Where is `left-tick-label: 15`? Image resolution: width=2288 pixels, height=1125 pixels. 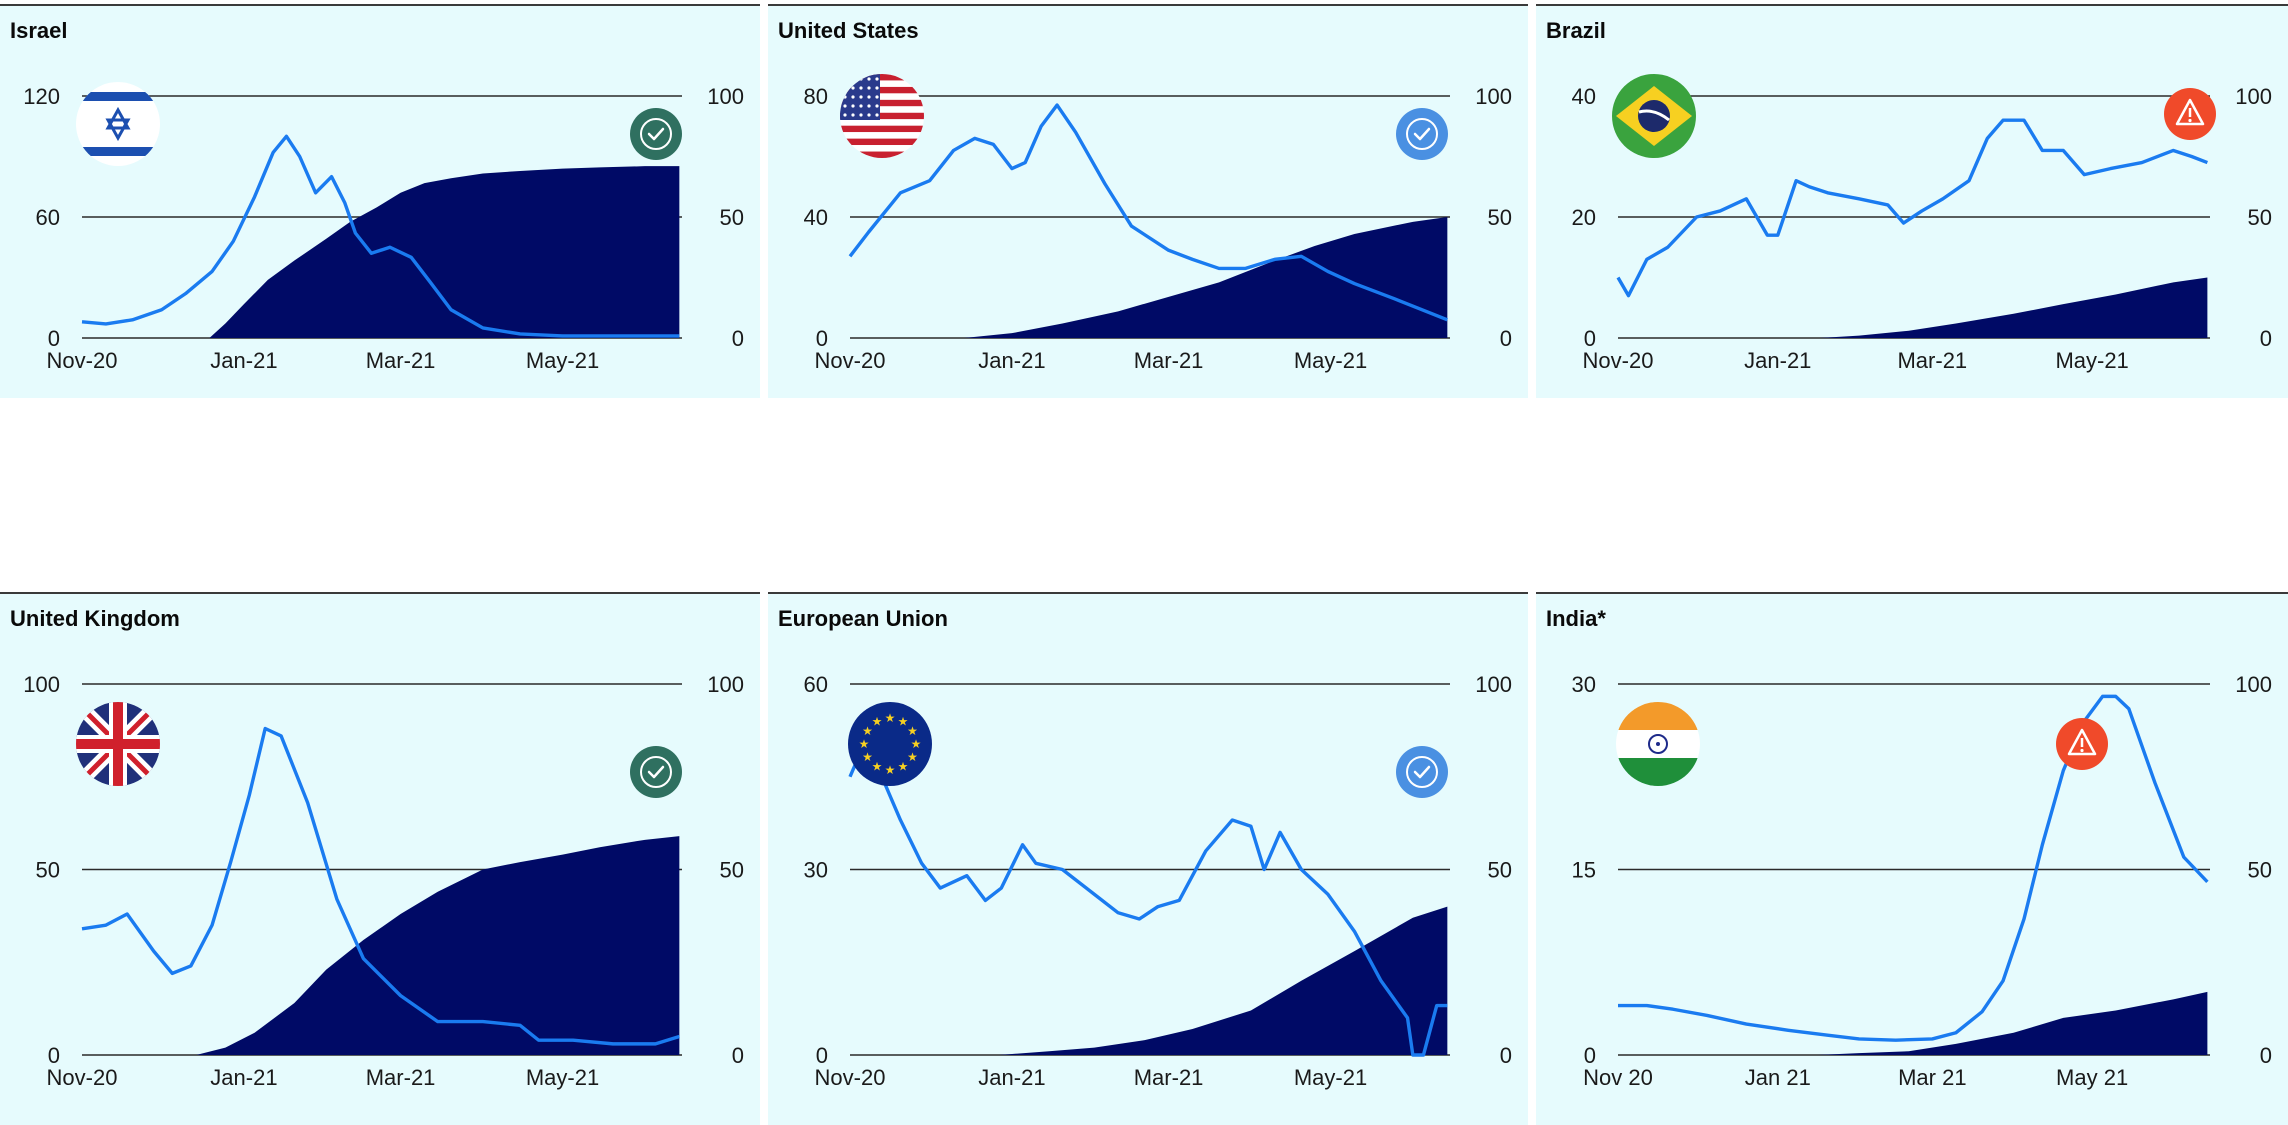 left-tick-label: 15 is located at coordinates (1584, 870).